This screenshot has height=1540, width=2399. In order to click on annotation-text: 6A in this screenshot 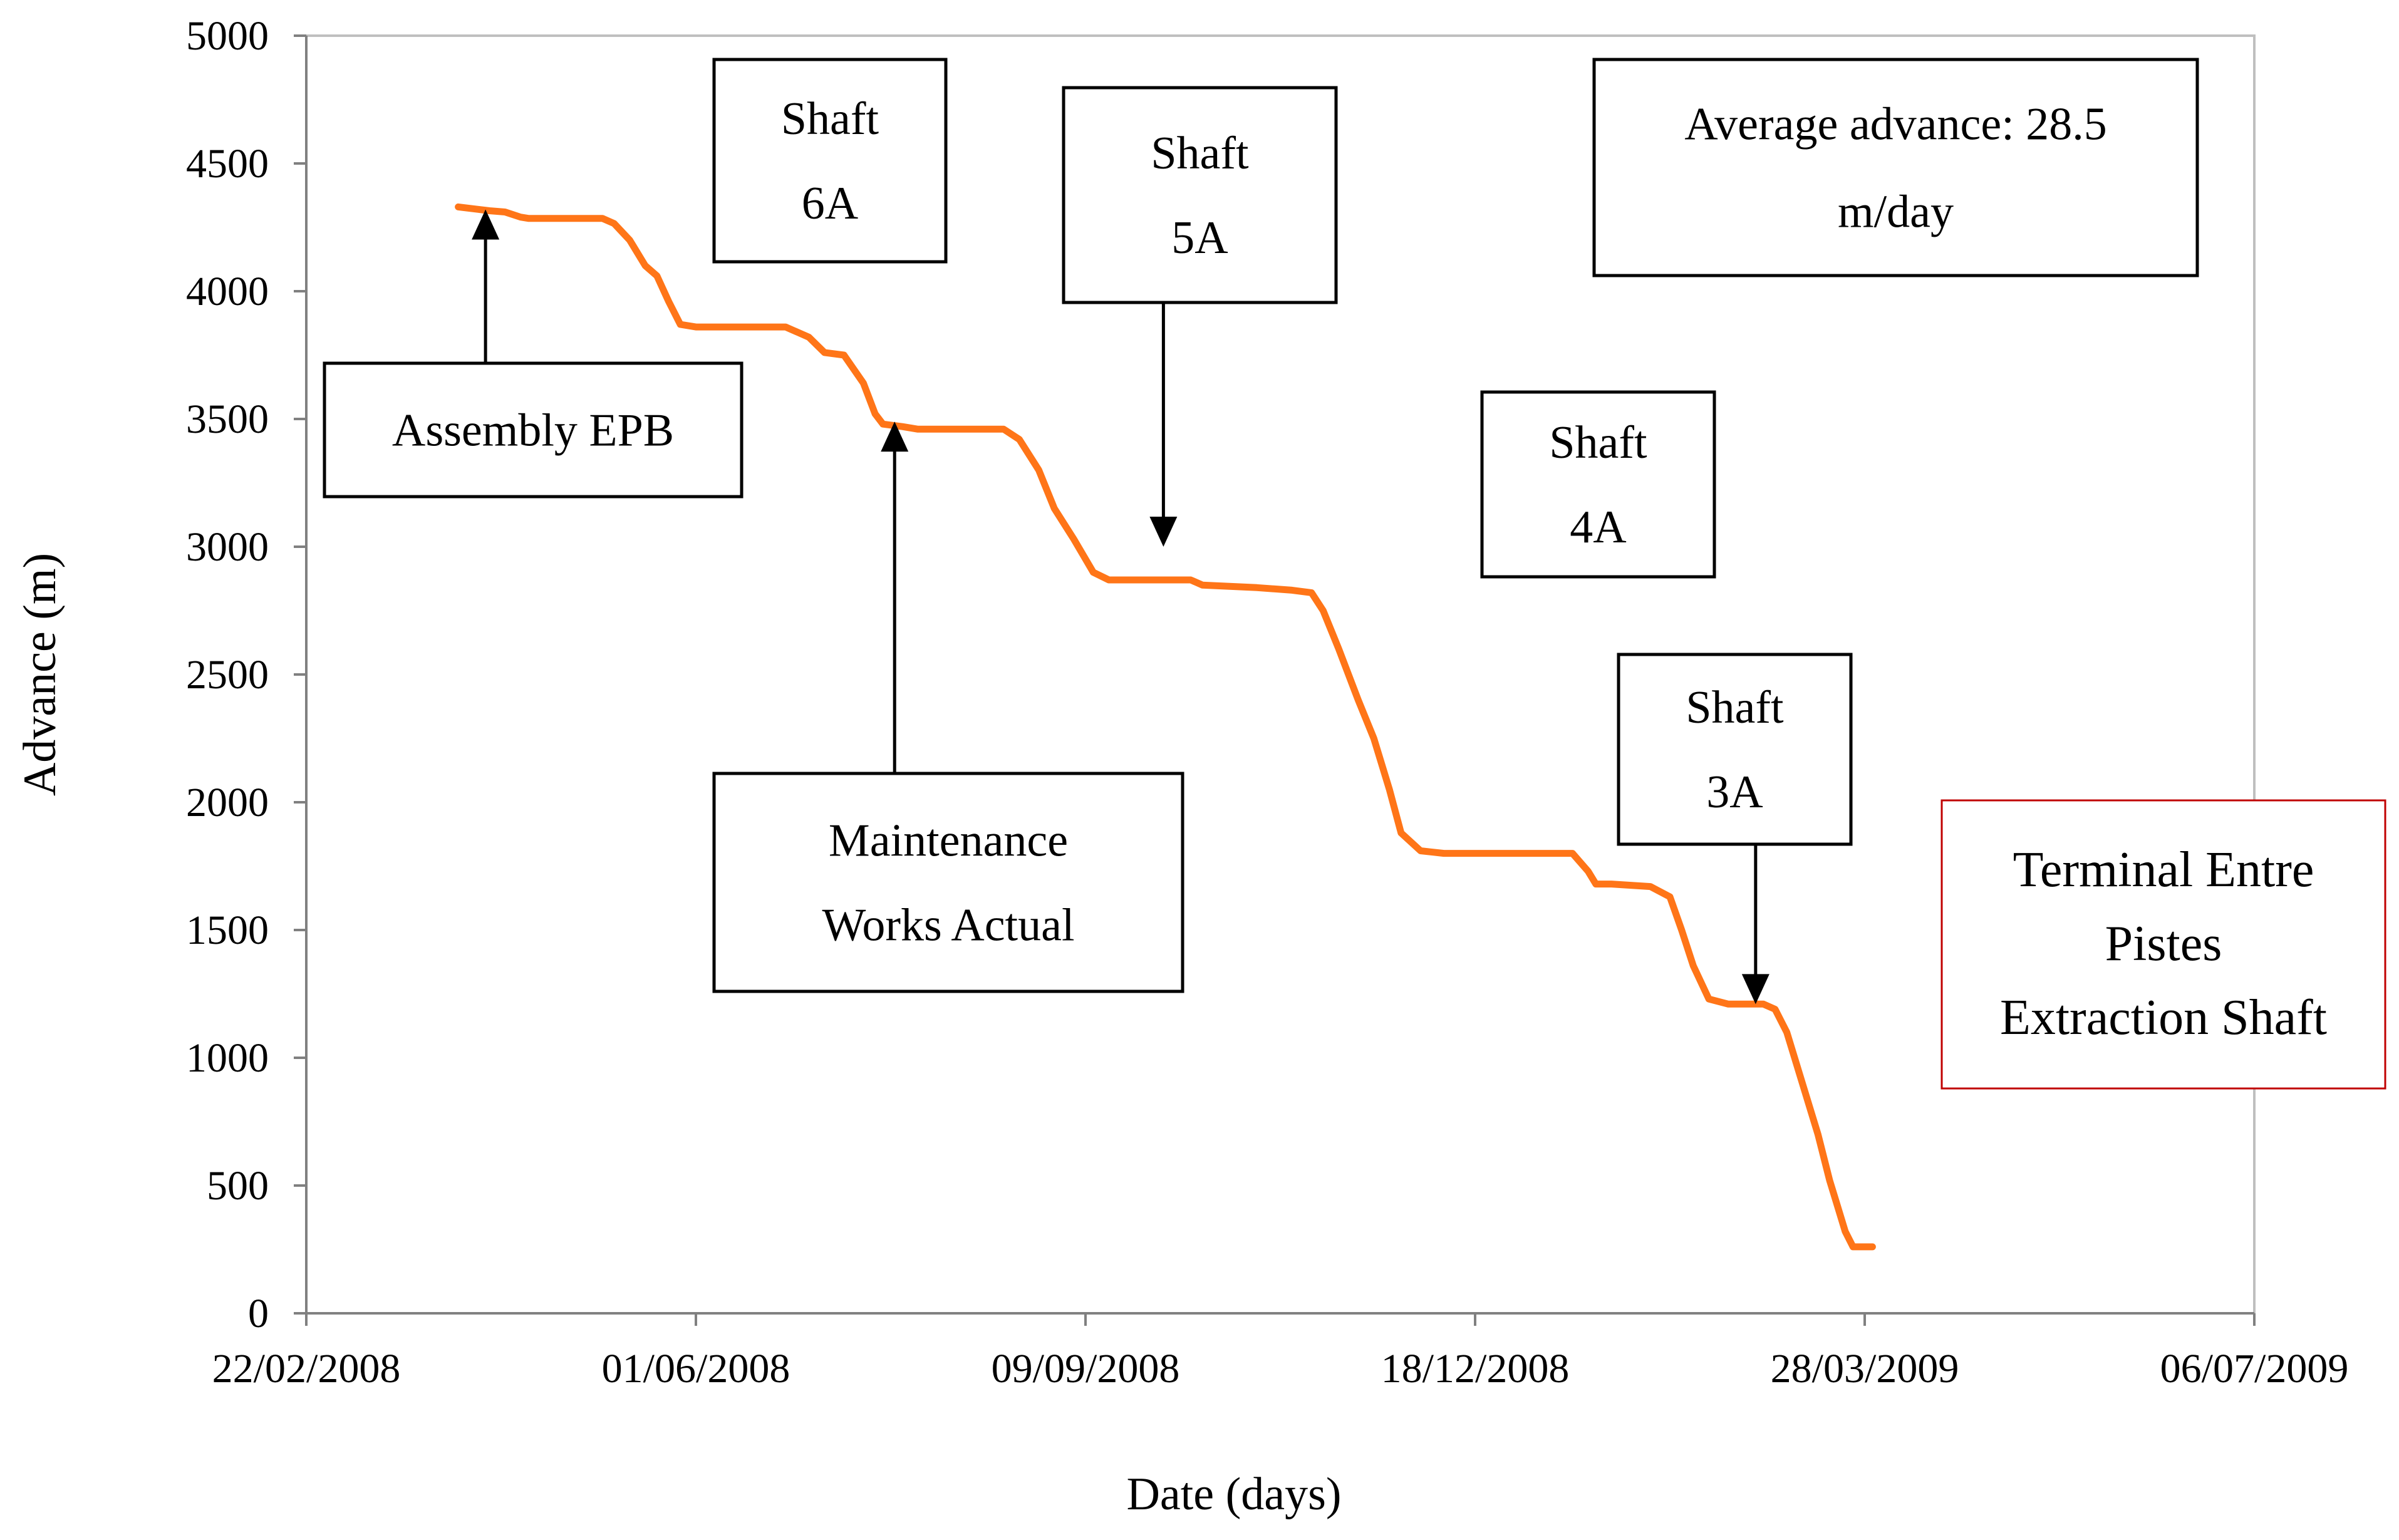, I will do `click(830, 203)`.